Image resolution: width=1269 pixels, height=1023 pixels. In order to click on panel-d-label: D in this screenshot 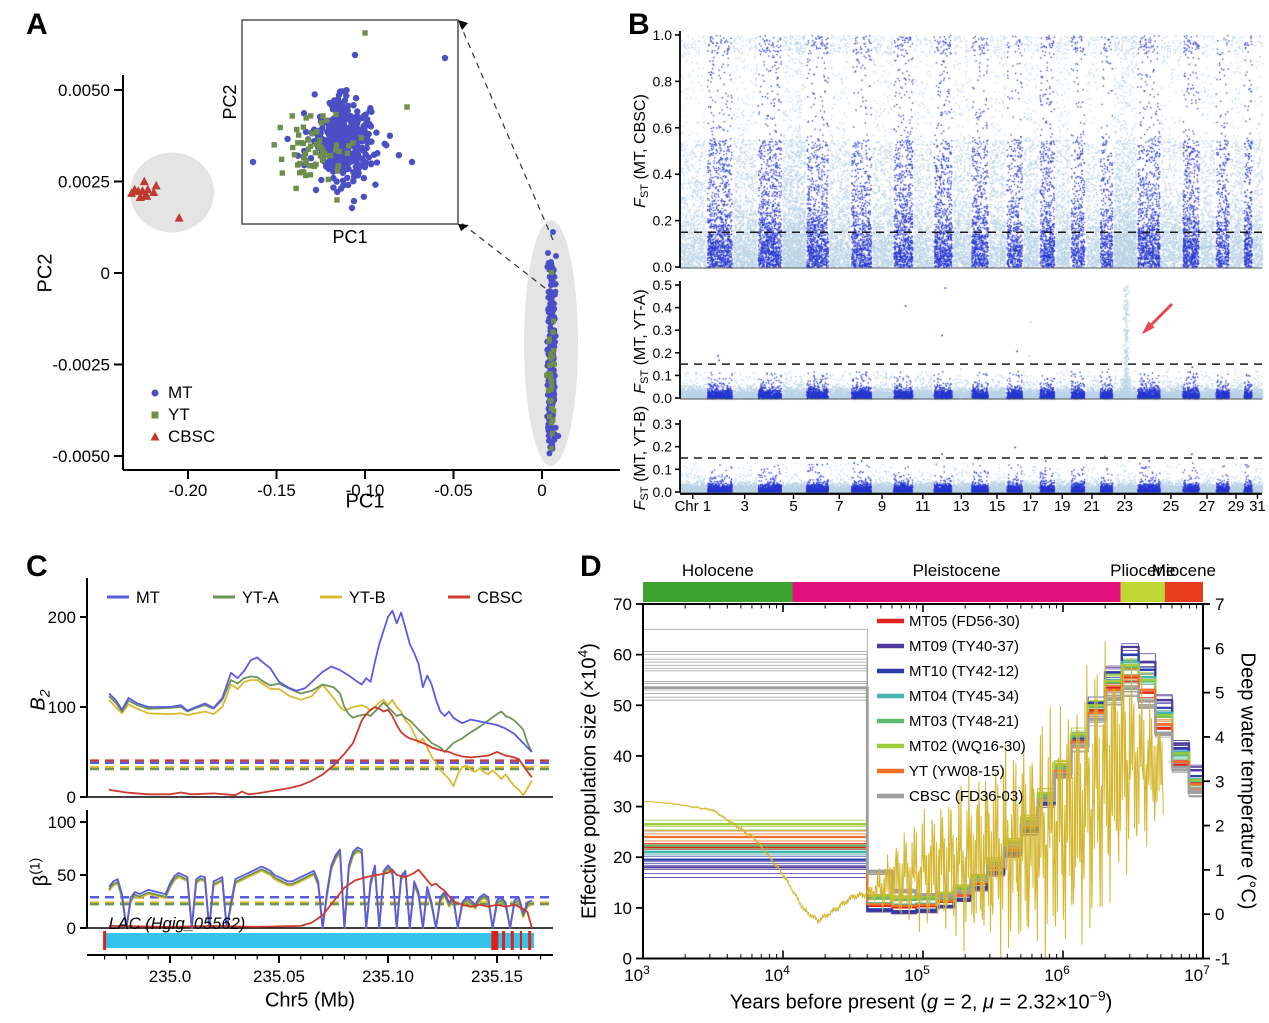, I will do `click(591, 566)`.